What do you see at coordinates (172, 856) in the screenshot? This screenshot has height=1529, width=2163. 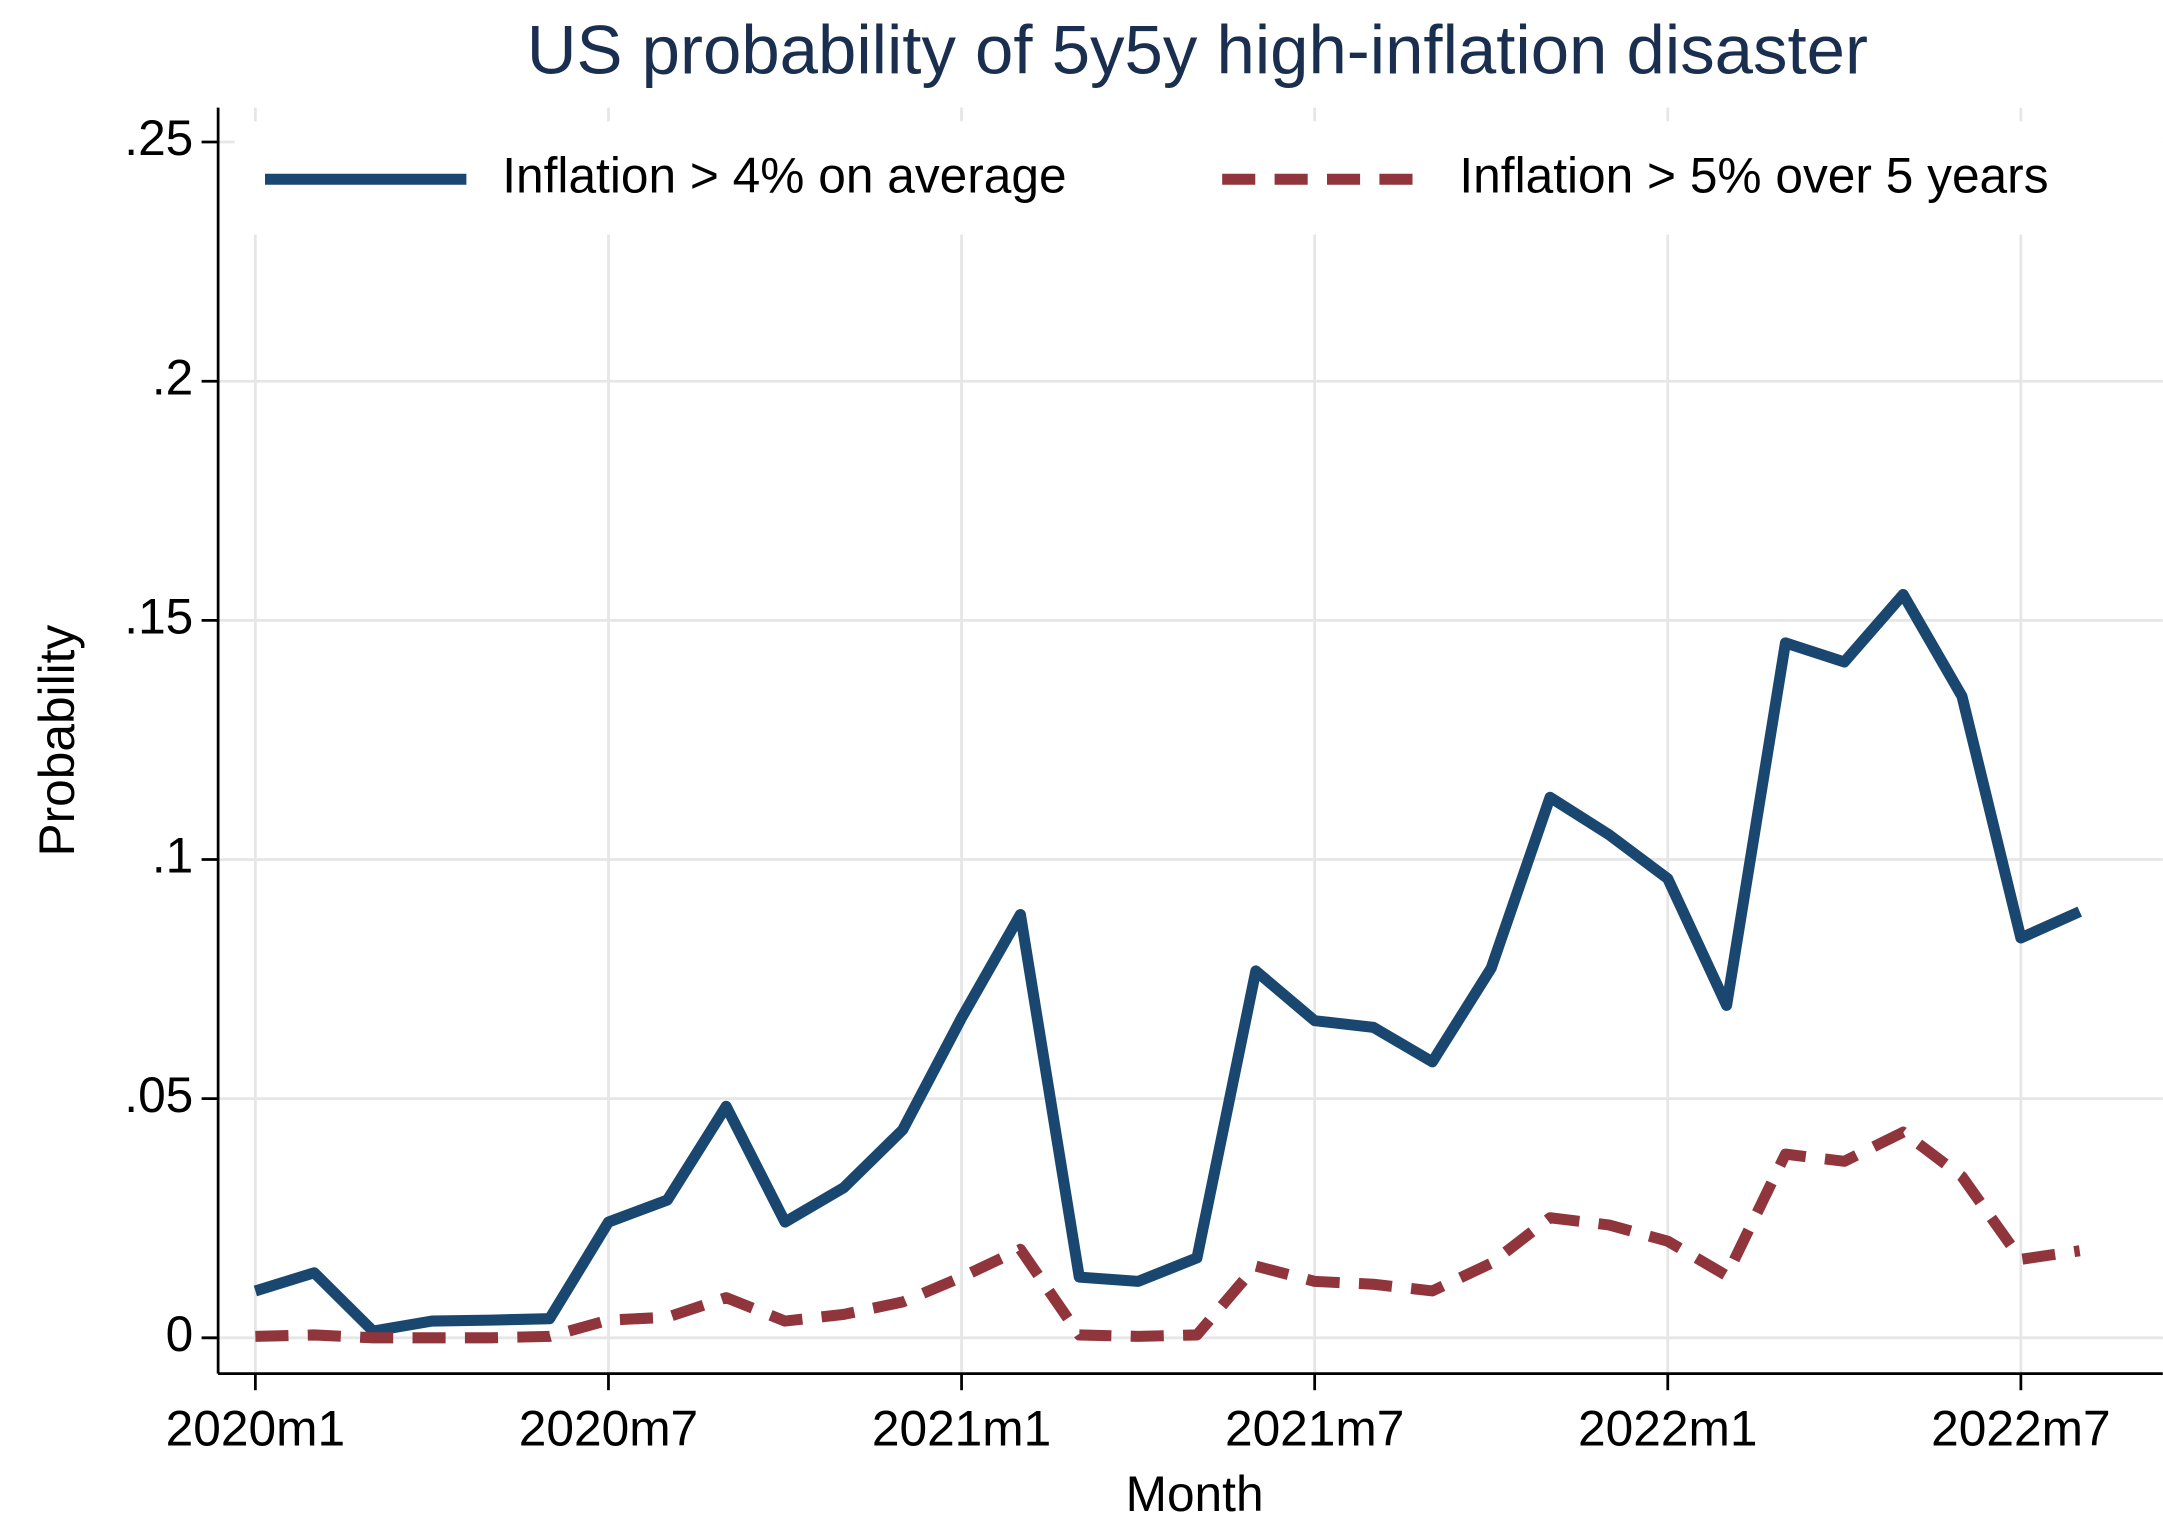 I see `y-tick-label: .1` at bounding box center [172, 856].